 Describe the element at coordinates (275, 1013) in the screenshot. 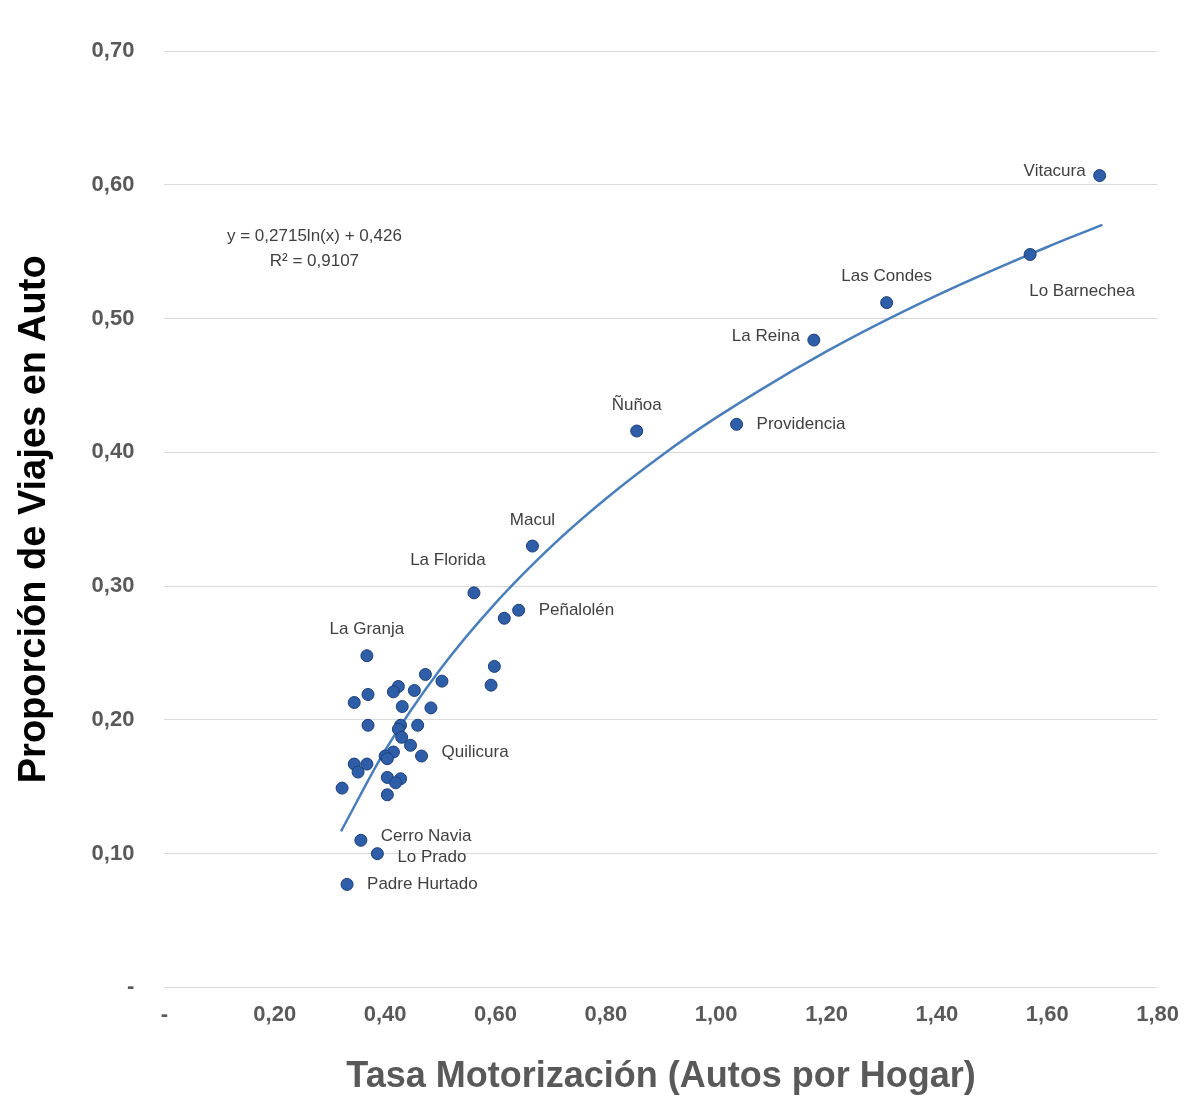

I see `x-tick-label: 0,20` at that location.